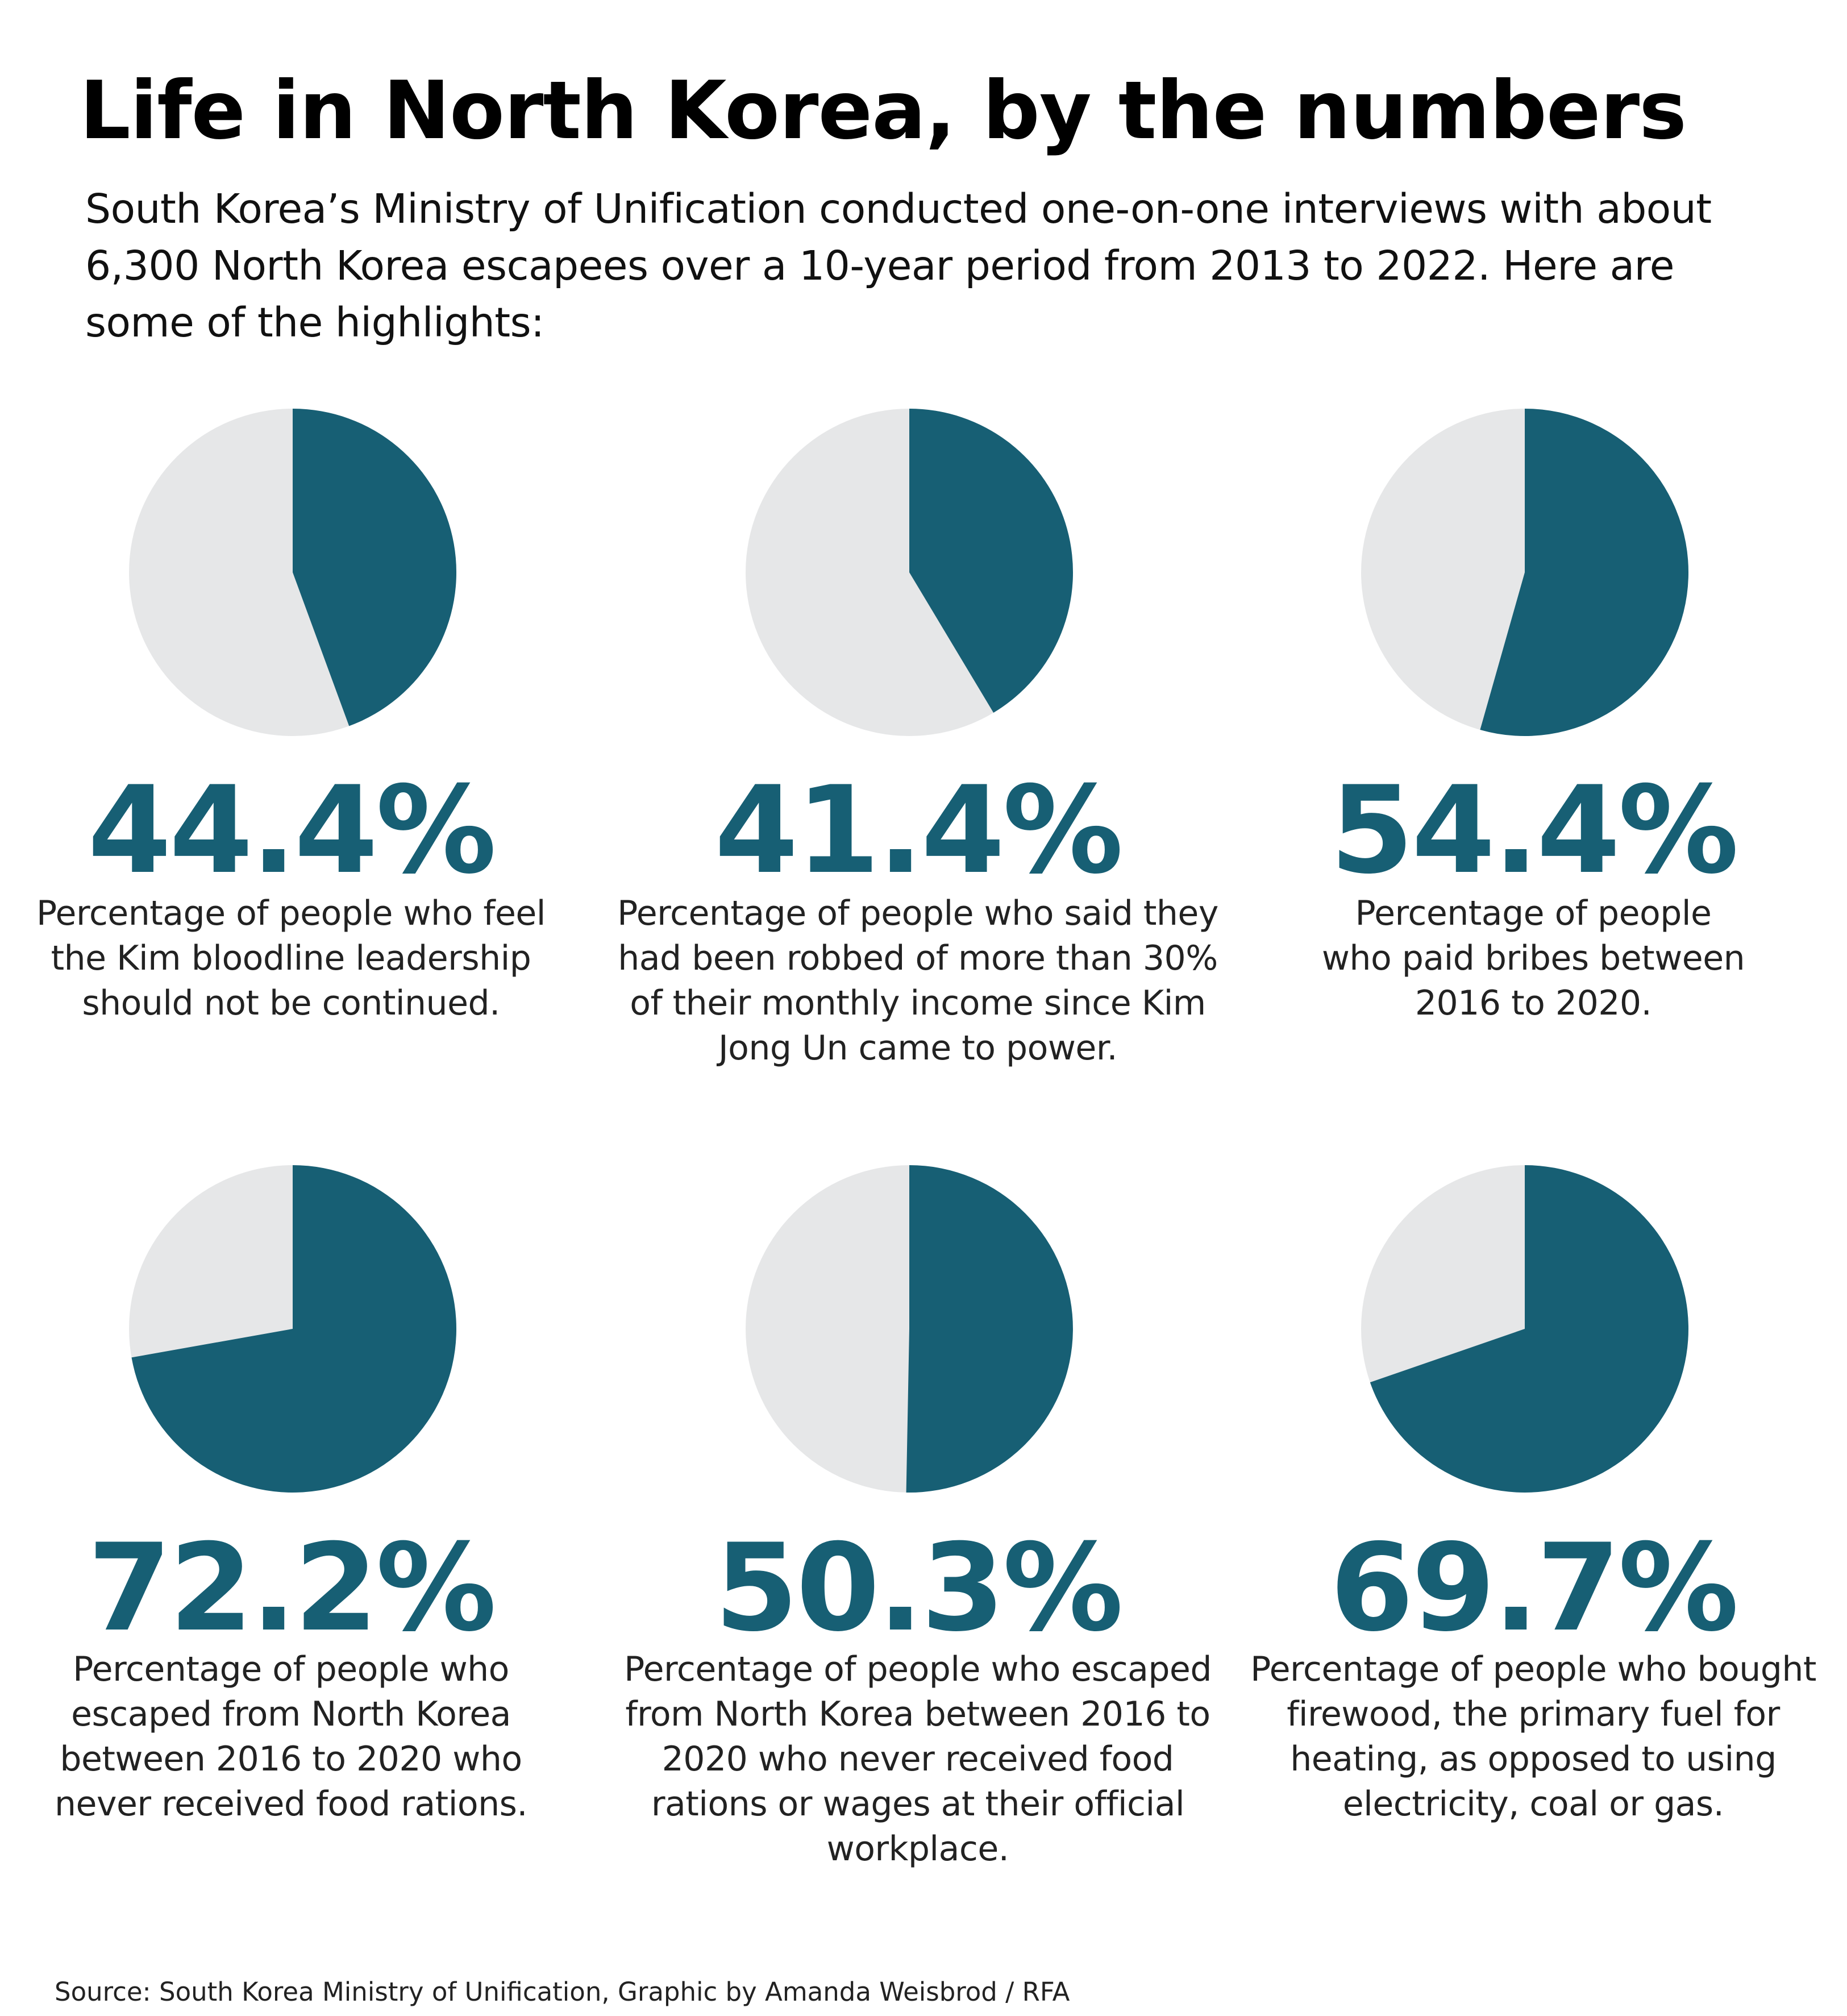  Describe the element at coordinates (1534, 830) in the screenshot. I see `stat-percentage: 54.4%` at that location.